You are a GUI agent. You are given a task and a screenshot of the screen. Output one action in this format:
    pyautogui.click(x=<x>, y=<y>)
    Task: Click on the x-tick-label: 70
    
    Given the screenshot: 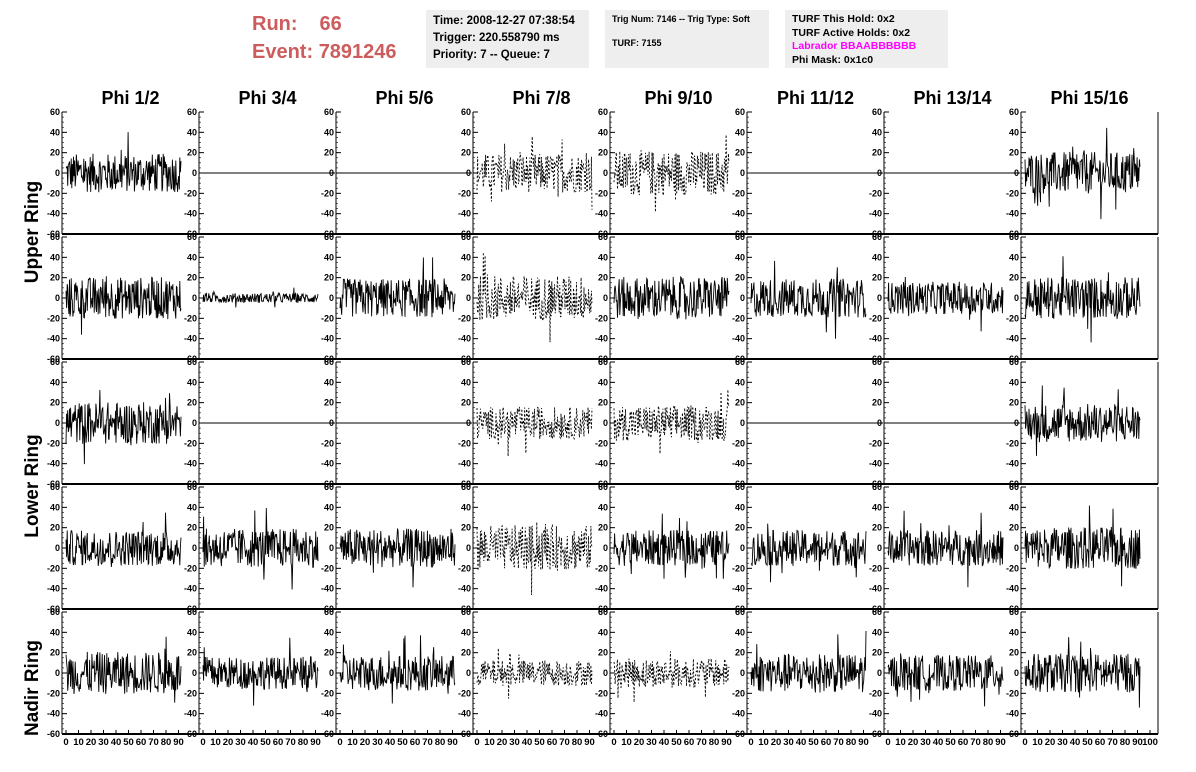 What is the action you would take?
    pyautogui.click(x=290, y=742)
    